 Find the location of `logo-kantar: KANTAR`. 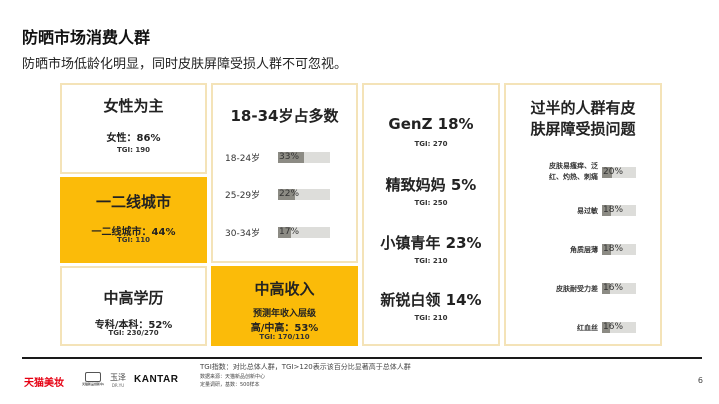

logo-kantar: KANTAR is located at coordinates (156, 379).